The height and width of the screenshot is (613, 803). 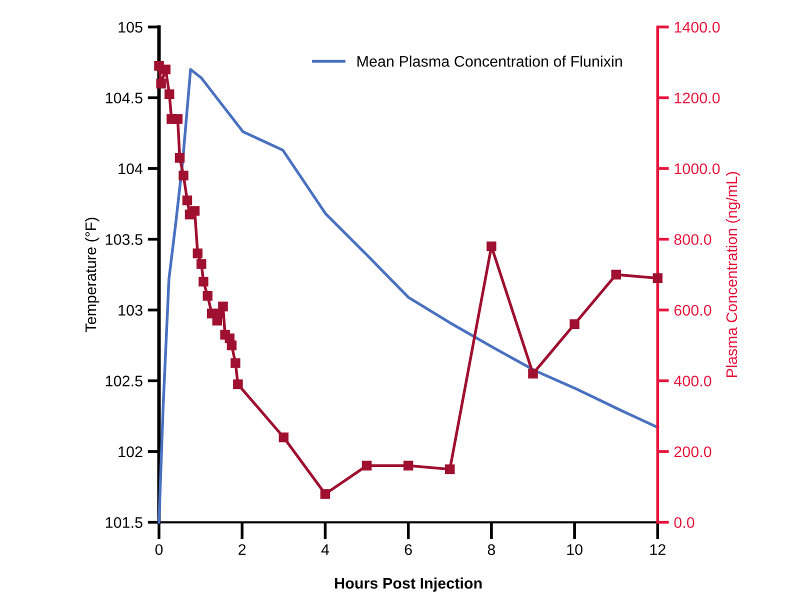 I want to click on y-axis-title: Temperature (°F), so click(x=92, y=275).